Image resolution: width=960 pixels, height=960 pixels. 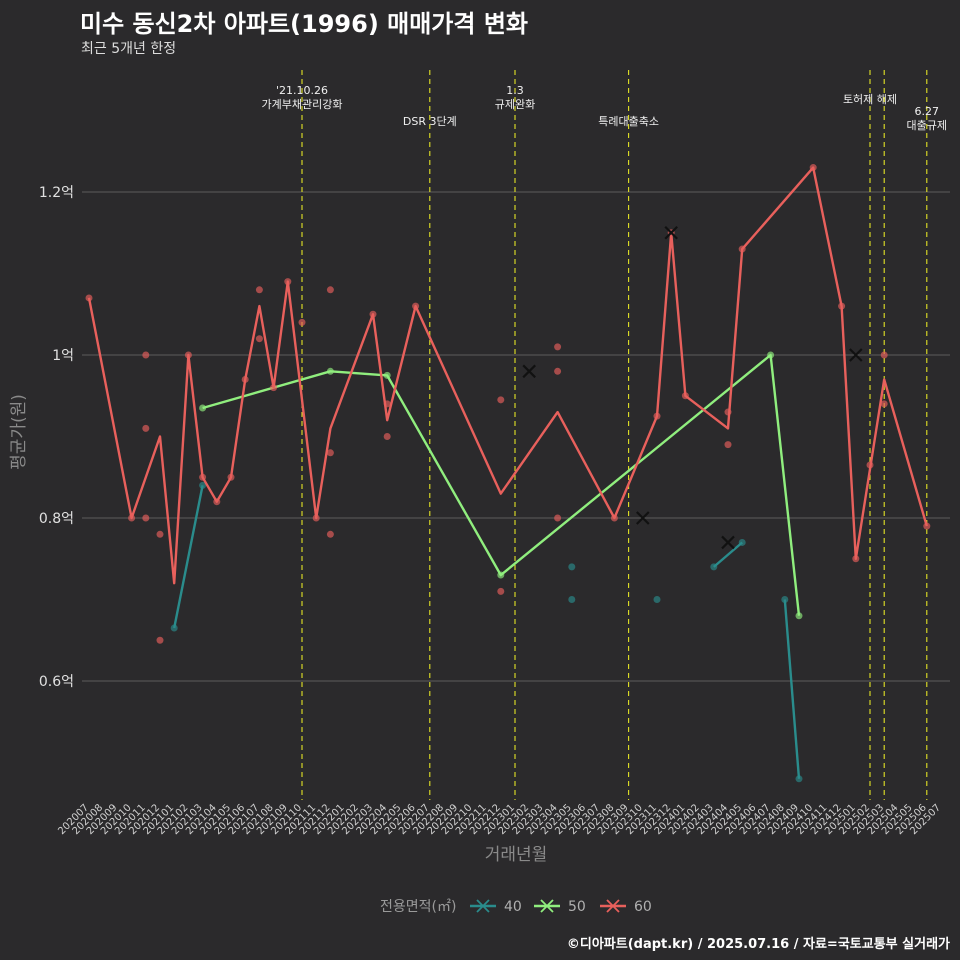 What do you see at coordinates (129, 49) in the screenshot?
I see `chart-subtitle: 최근 5개년 한정` at bounding box center [129, 49].